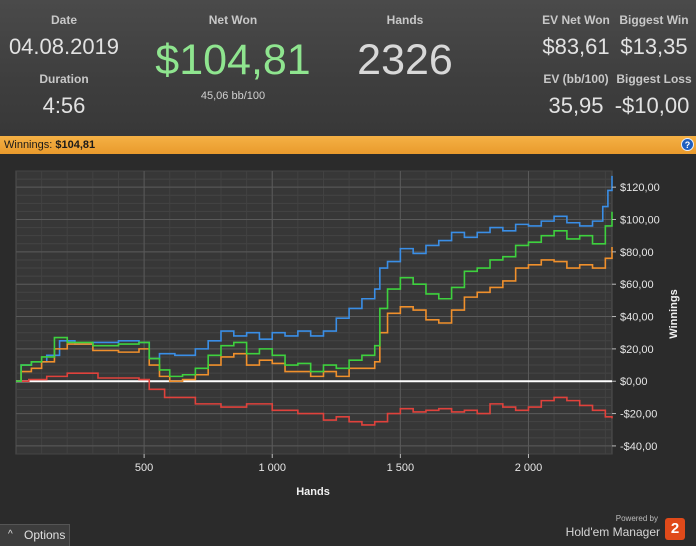 Image resolution: width=696 pixels, height=546 pixels. What do you see at coordinates (637, 253) in the screenshot?
I see `y-tick-label: $80,00` at bounding box center [637, 253].